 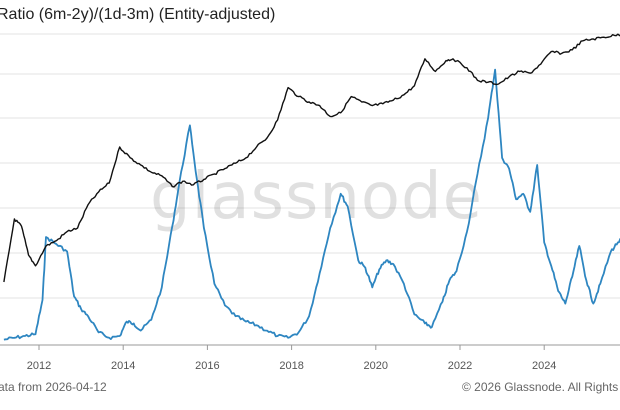 What do you see at coordinates (138, 14) in the screenshot?
I see `chart-title: Ratio (6m-2y)/(1d-3m) (Entity-adjusted)` at bounding box center [138, 14].